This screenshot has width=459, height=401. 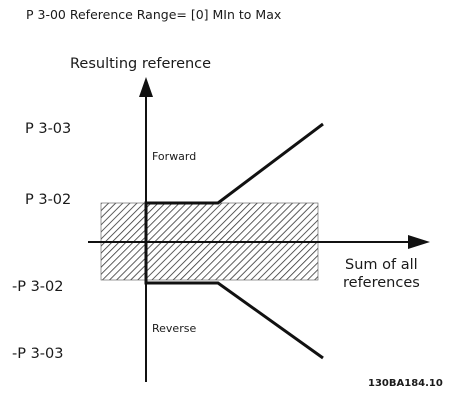 What do you see at coordinates (381, 283) in the screenshot?
I see `x-axis-label-line2: references` at bounding box center [381, 283].